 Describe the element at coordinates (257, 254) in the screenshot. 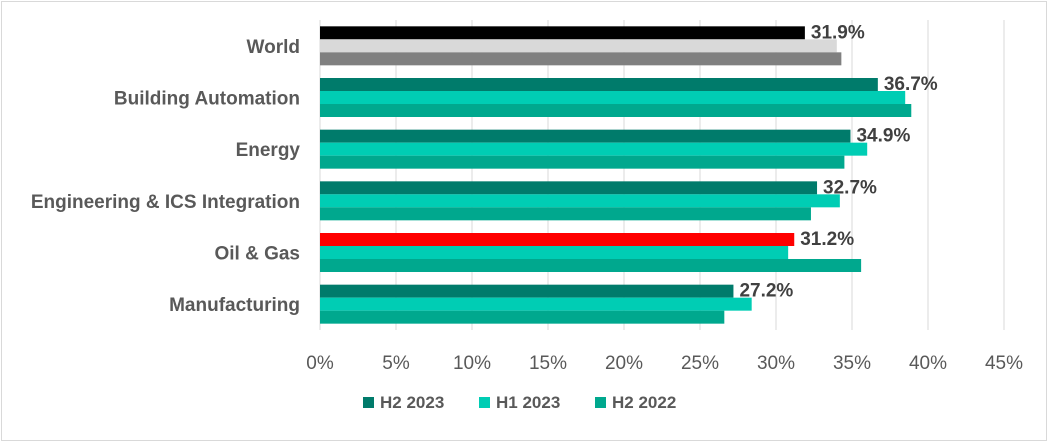

I see `category-label: Oil & Gas` at that location.